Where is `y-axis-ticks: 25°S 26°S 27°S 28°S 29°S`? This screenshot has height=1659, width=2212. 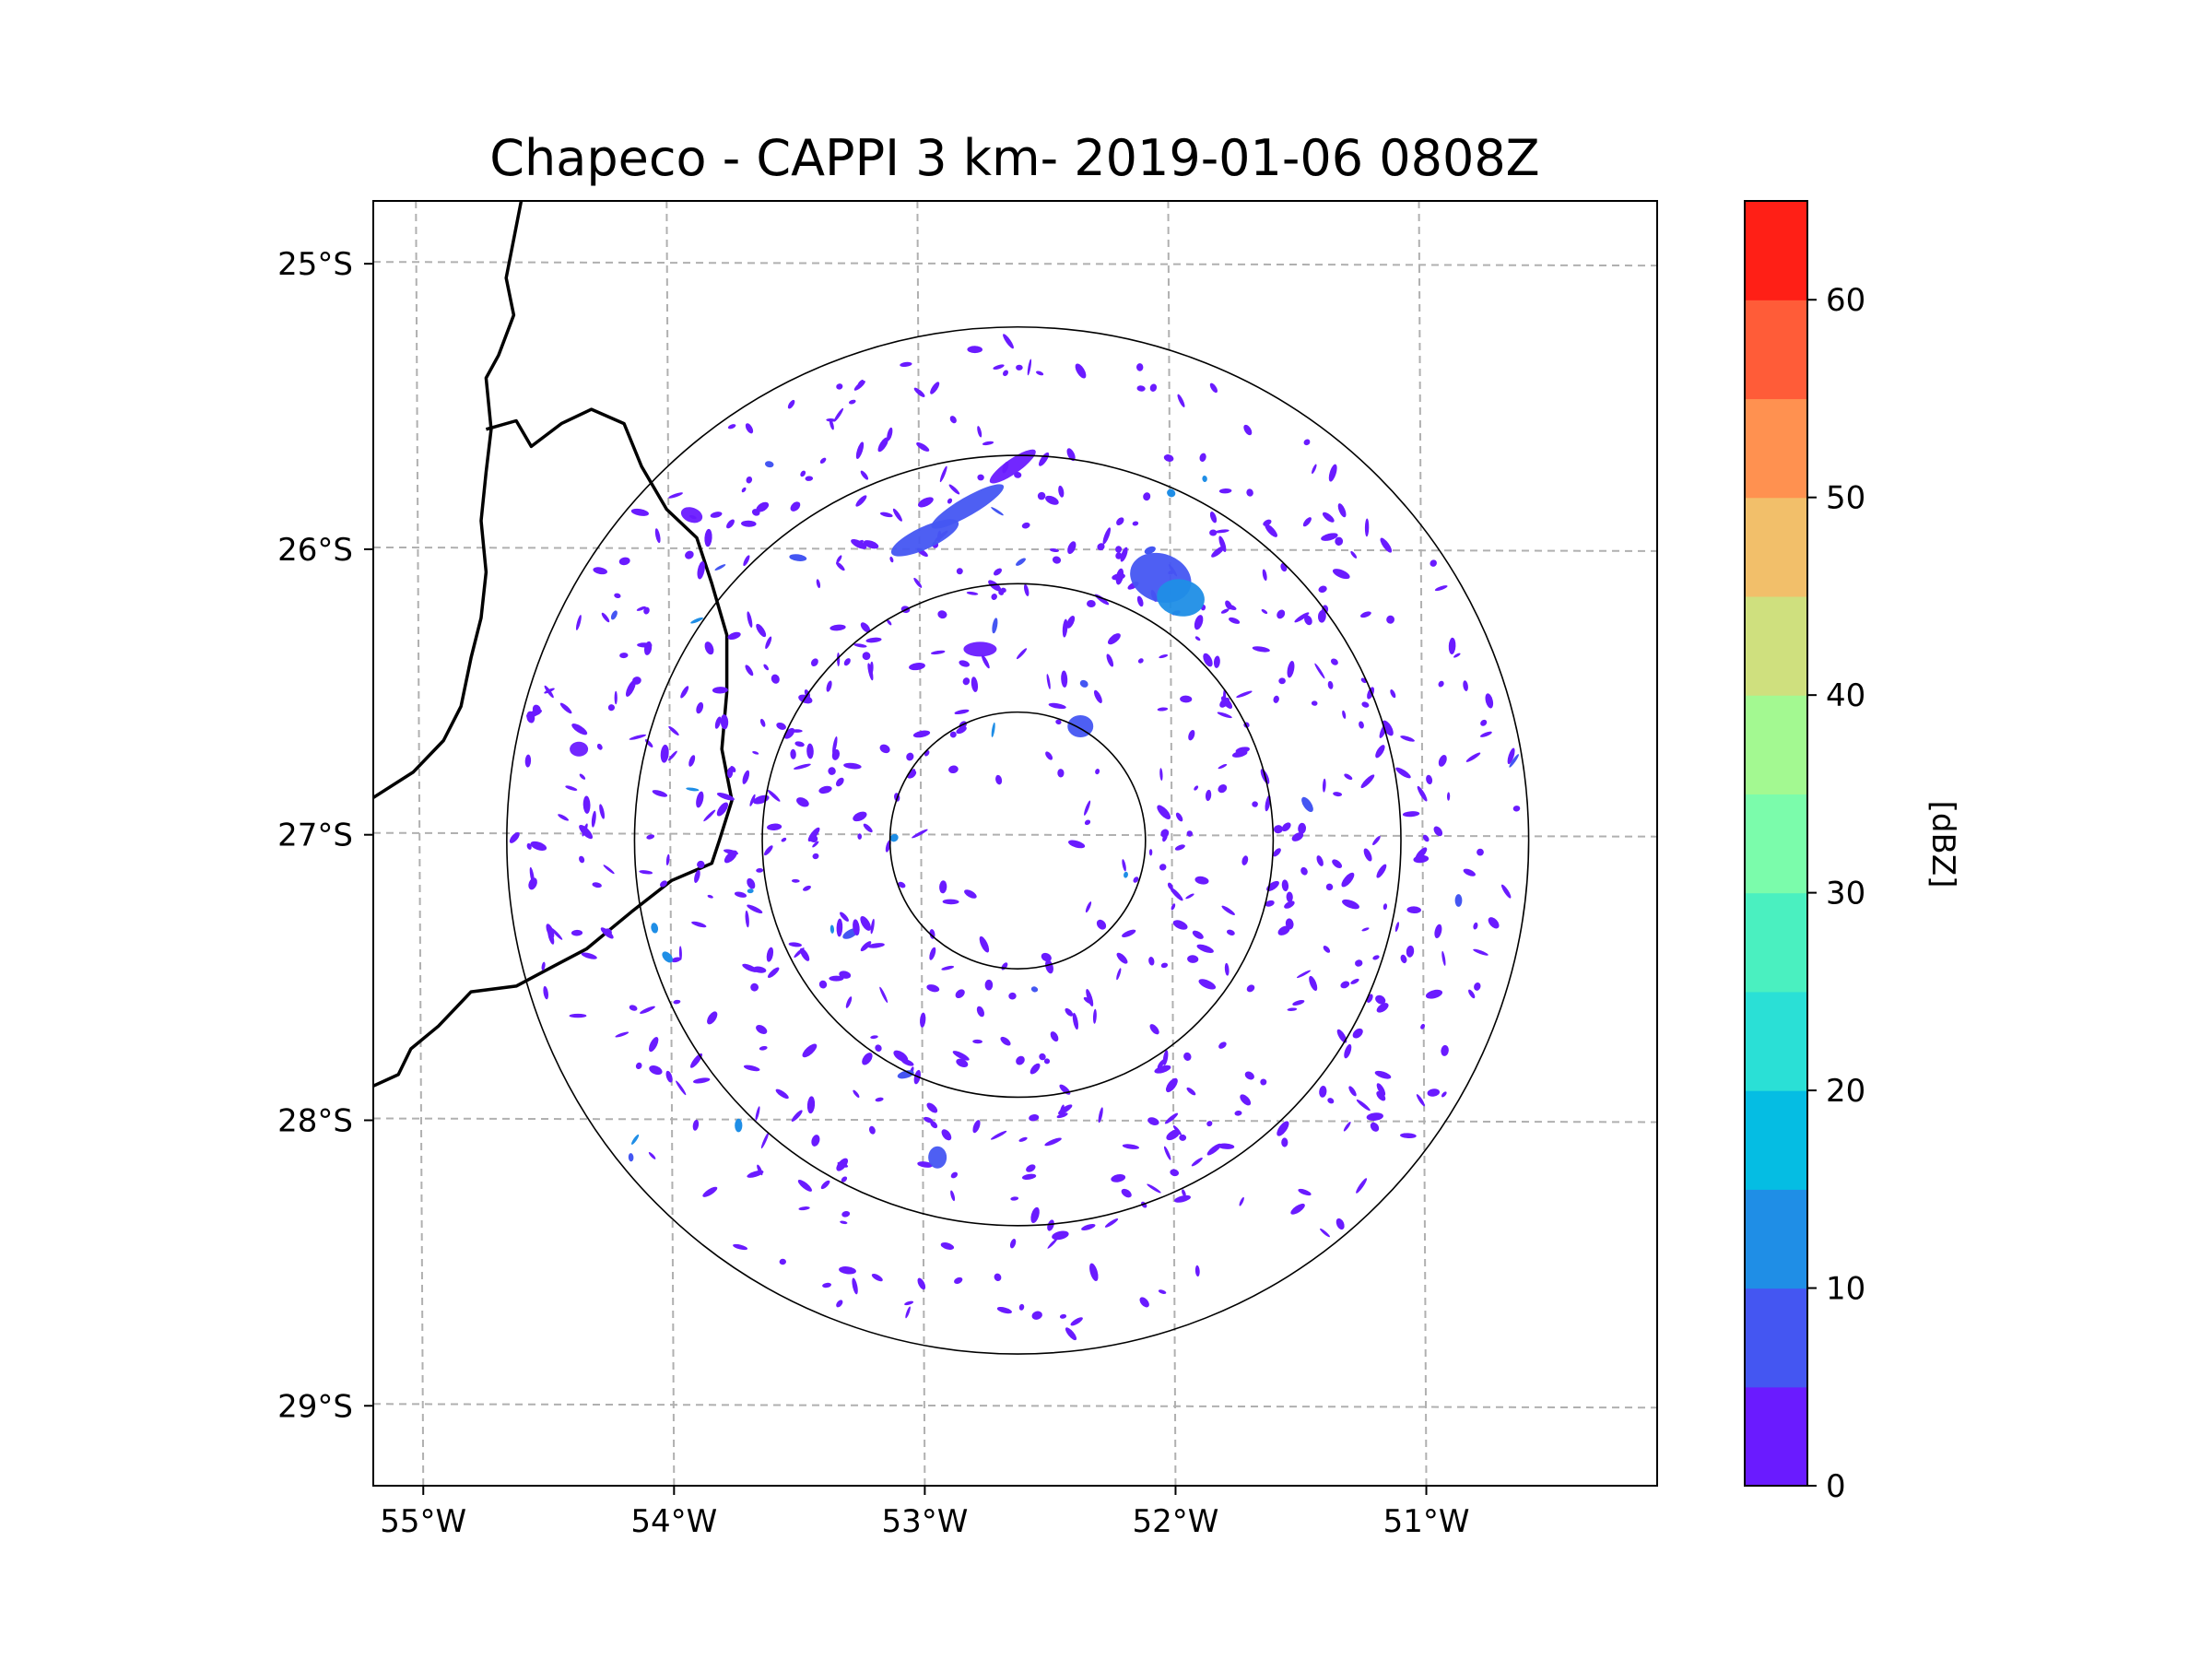
y-axis-ticks: 25°S 26°S 27°S 28°S 29°S is located at coordinates (325, 835).